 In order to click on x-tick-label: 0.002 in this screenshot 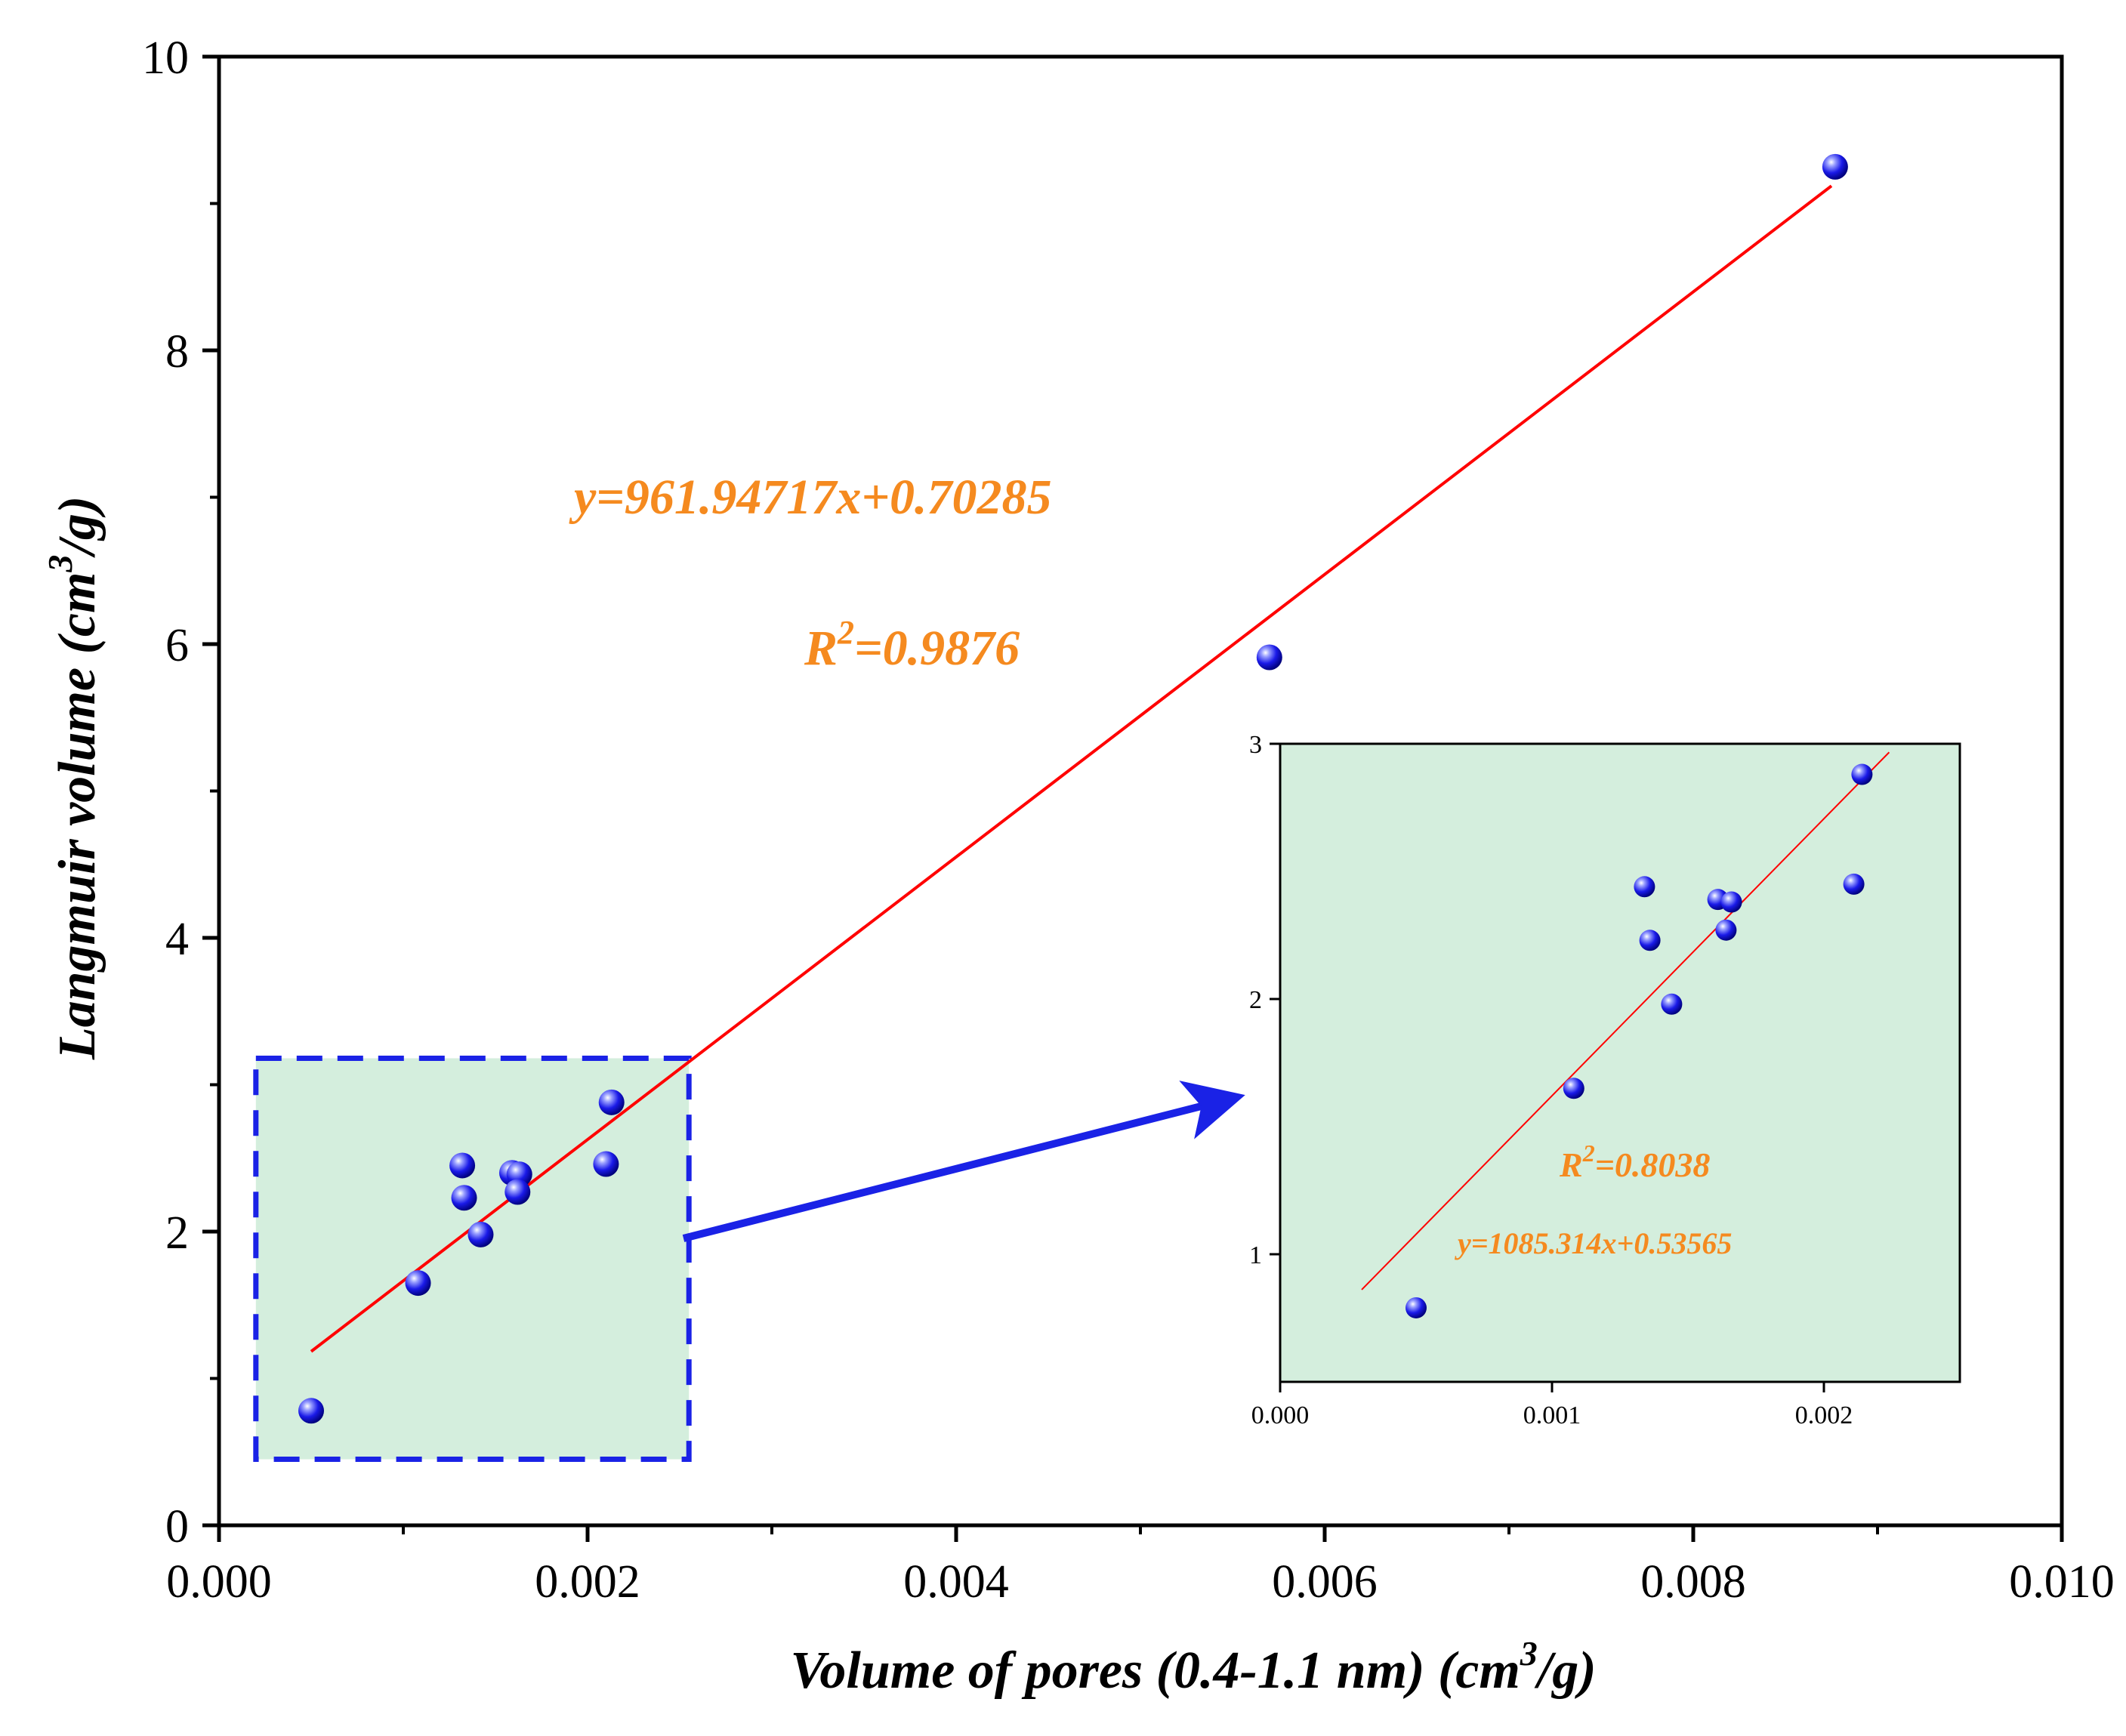, I will do `click(587, 1582)`.